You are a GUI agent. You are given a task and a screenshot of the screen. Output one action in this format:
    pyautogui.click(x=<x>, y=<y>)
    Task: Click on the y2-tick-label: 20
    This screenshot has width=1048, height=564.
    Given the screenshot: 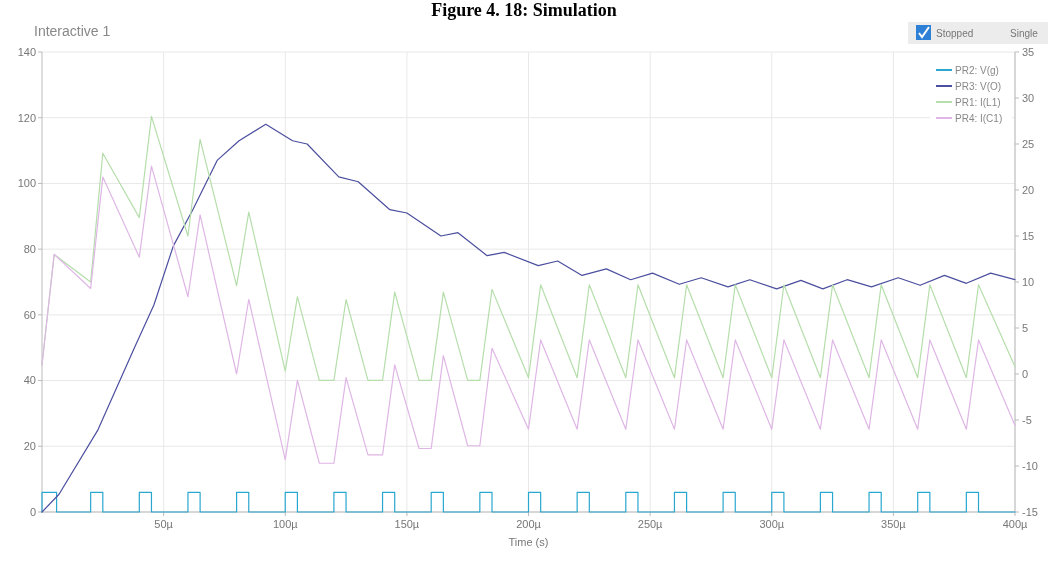 What is the action you would take?
    pyautogui.click(x=1028, y=189)
    